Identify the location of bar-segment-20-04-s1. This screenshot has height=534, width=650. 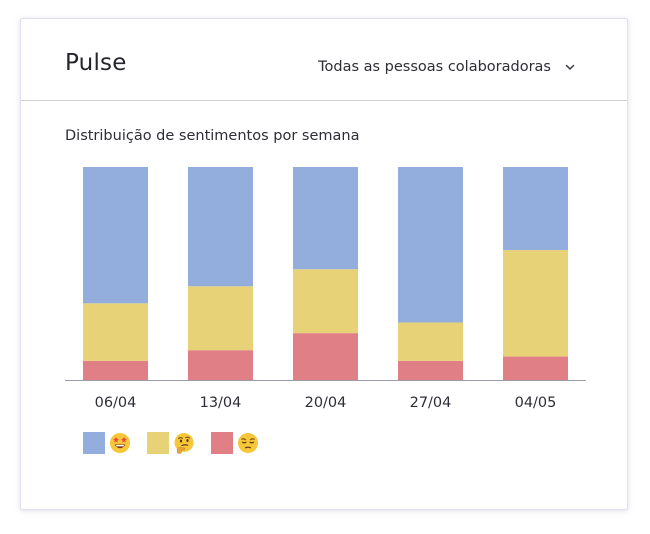
(325, 301).